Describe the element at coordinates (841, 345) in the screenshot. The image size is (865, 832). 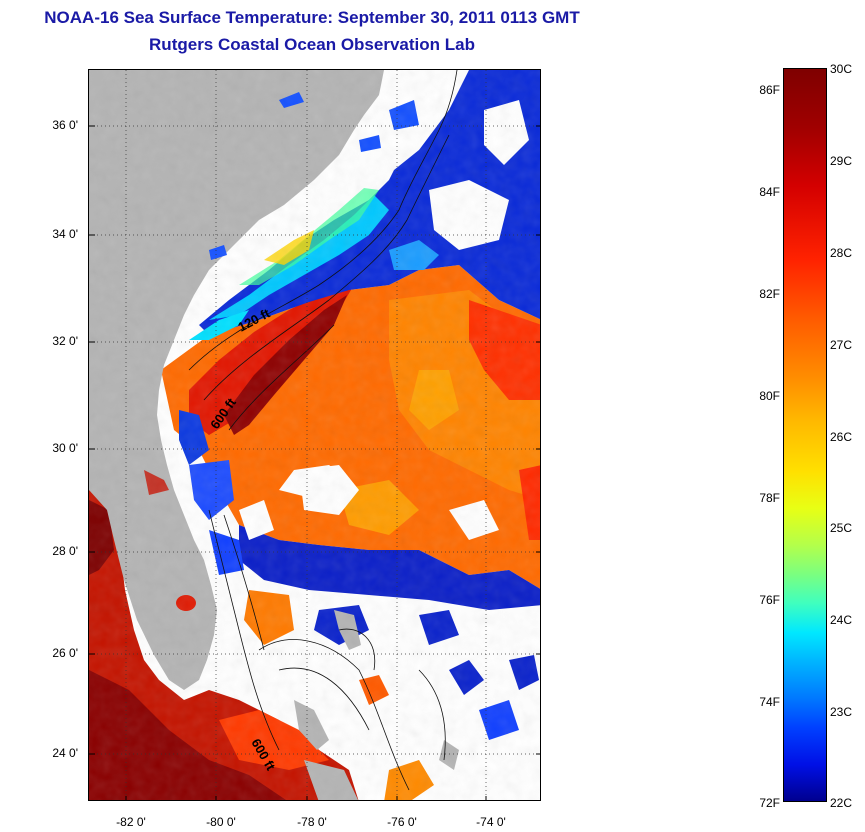
I see `colorbar-label-27c: 27C` at that location.